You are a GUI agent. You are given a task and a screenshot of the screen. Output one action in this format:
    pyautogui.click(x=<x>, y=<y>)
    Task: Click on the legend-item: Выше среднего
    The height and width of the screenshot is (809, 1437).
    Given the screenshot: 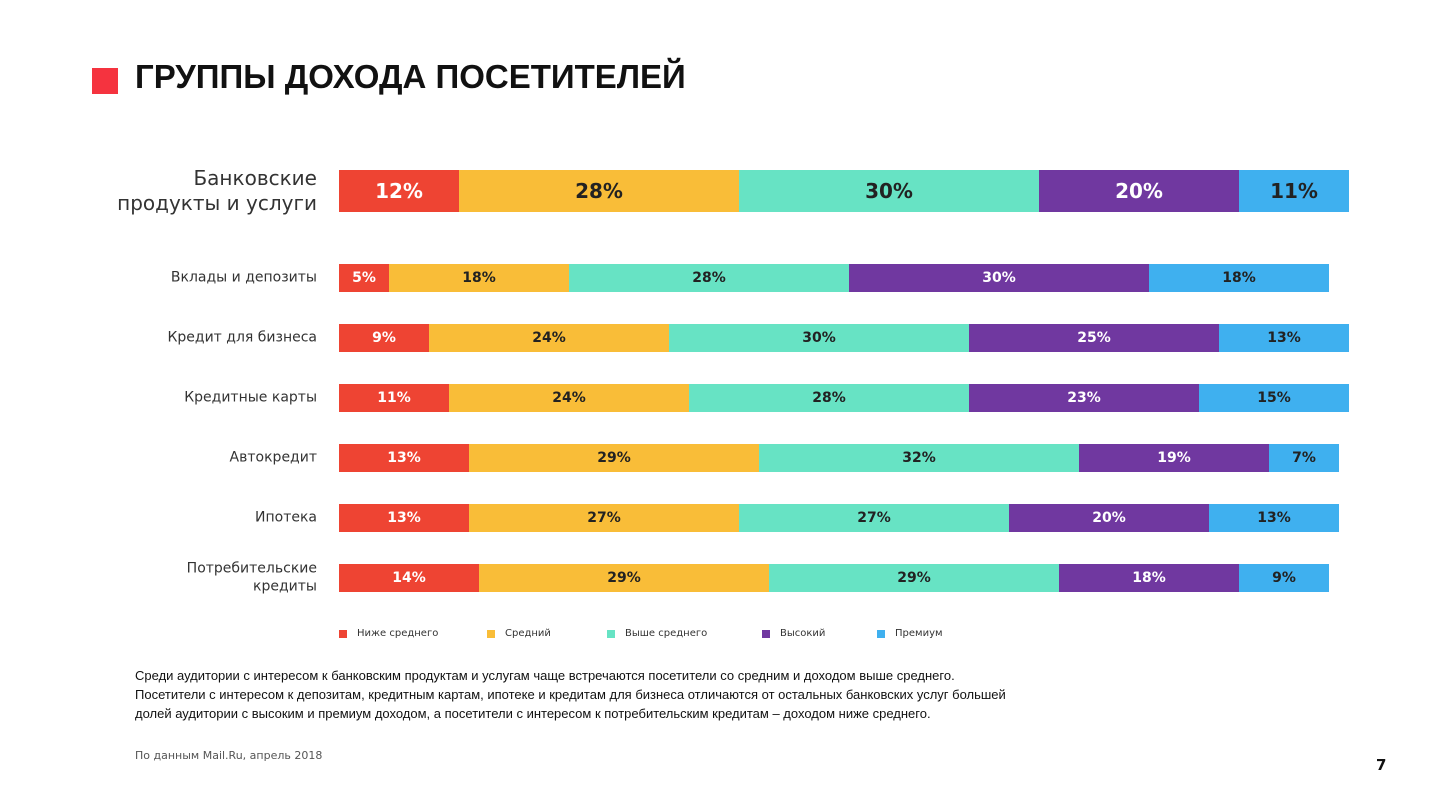 What is the action you would take?
    pyautogui.click(x=657, y=633)
    